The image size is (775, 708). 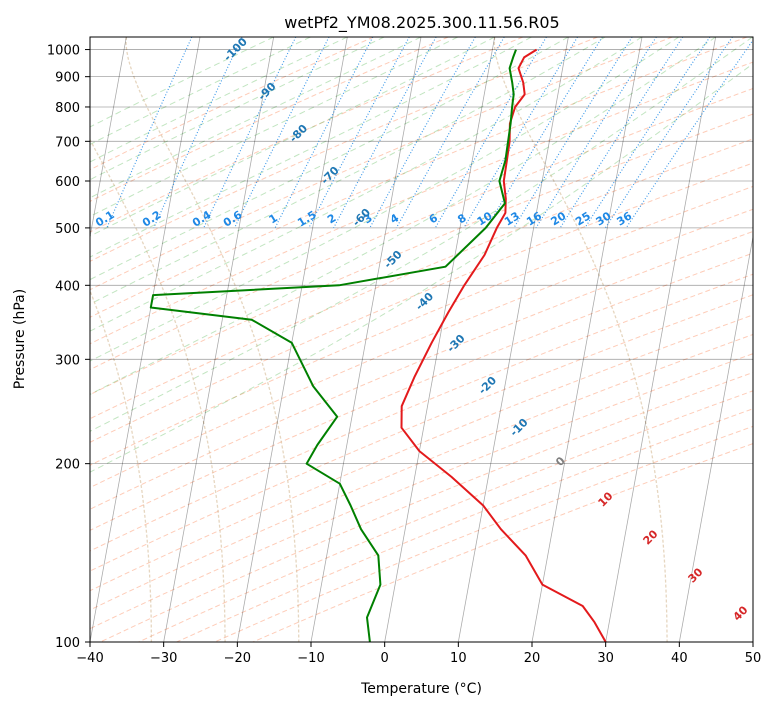 What do you see at coordinates (68, 347) in the screenshot?
I see `y-axis: 1000 900 800 700 600 500 400 300 200 100` at bounding box center [68, 347].